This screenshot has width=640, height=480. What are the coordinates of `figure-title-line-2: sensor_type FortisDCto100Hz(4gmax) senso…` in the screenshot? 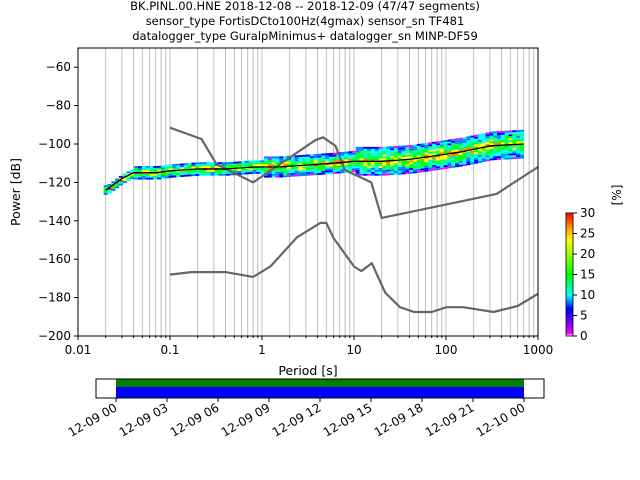 It's located at (305, 21).